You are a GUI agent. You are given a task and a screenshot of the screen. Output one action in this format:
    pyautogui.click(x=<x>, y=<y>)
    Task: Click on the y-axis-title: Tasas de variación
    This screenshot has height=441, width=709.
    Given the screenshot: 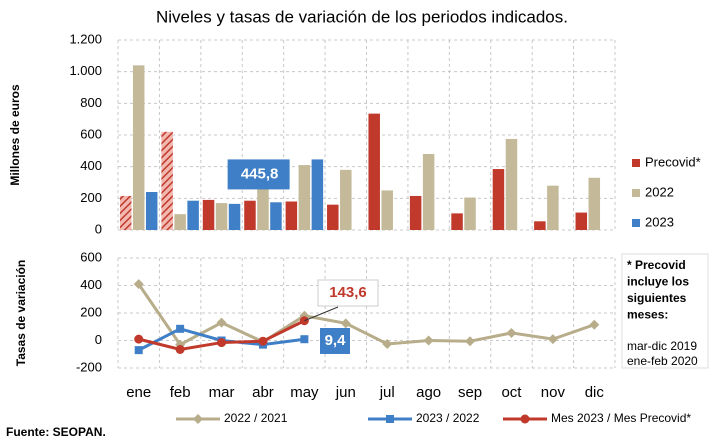 What is the action you would take?
    pyautogui.click(x=21, y=313)
    